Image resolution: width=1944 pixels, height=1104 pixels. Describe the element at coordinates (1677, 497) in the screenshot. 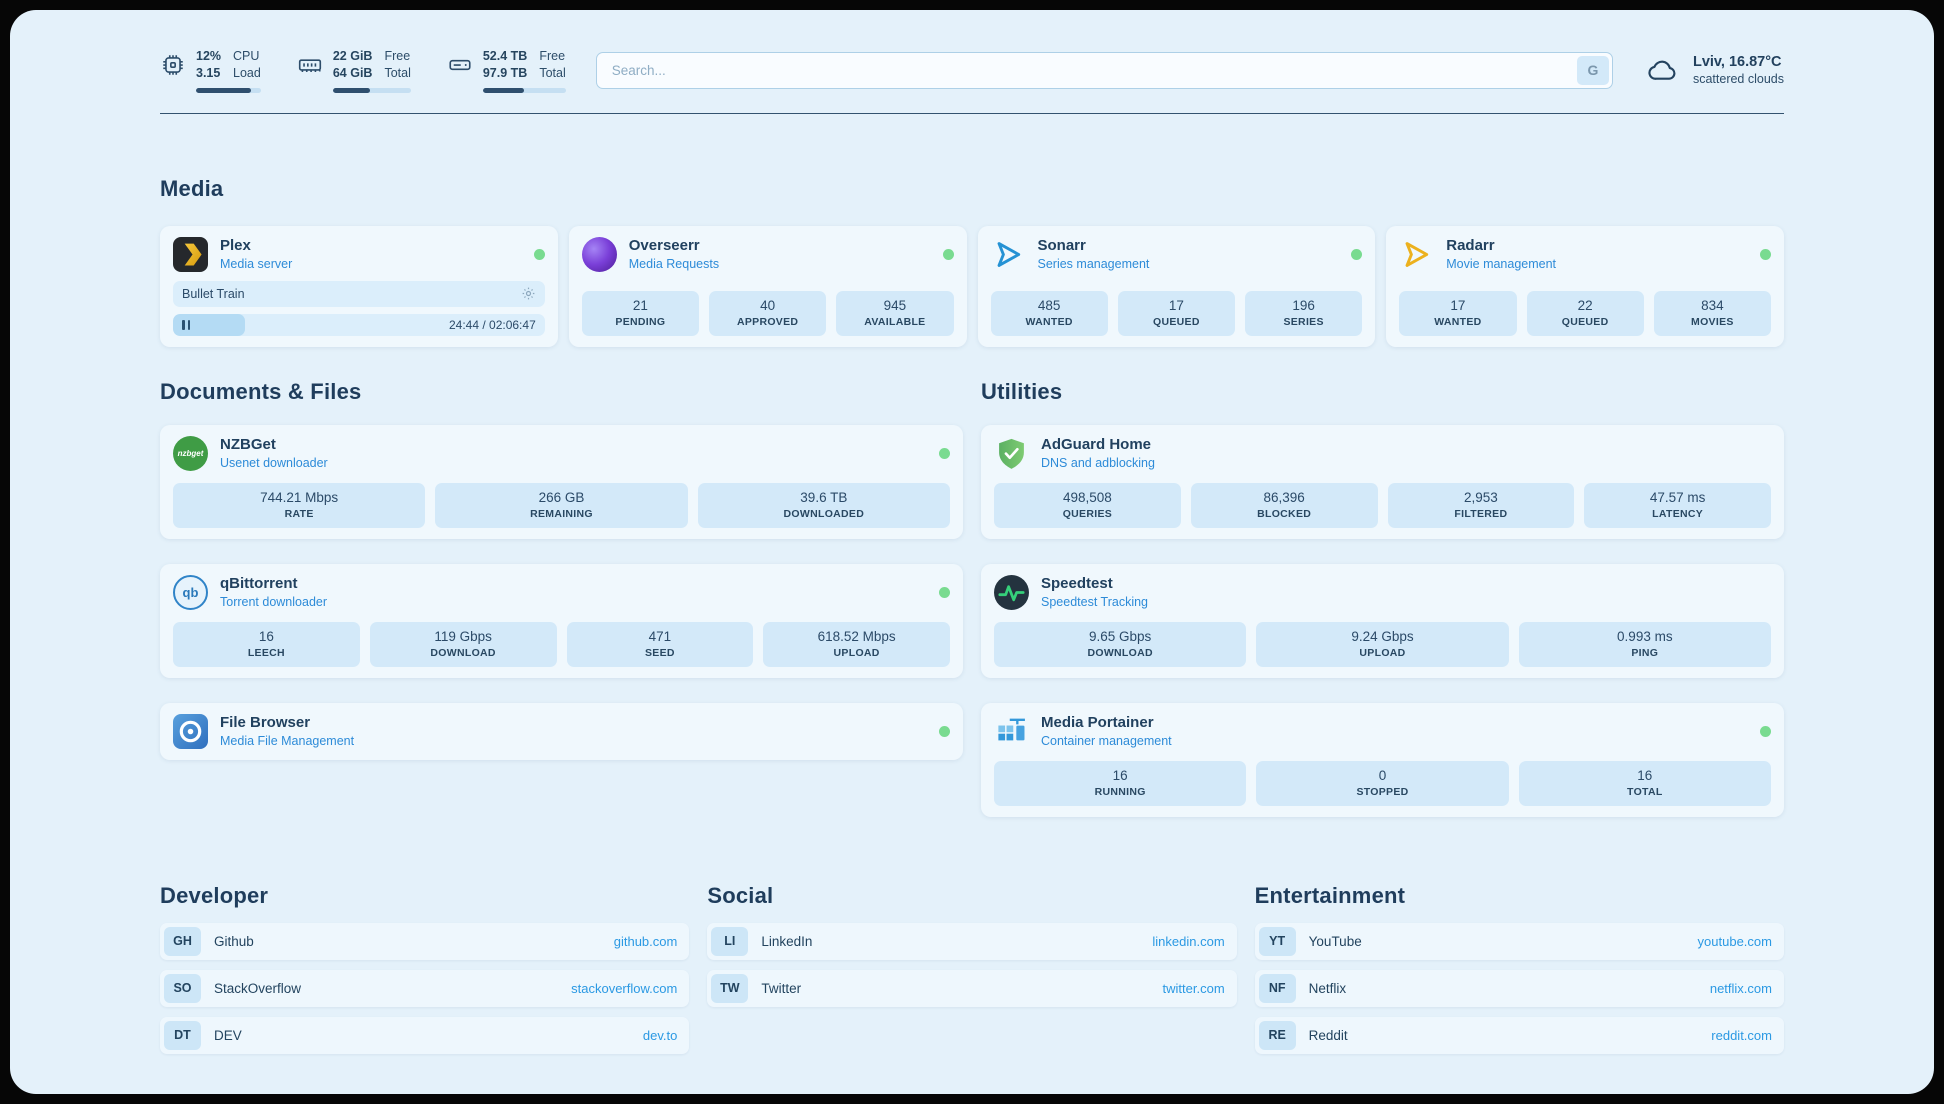

I see `stat-value: 47.57 ms` at that location.